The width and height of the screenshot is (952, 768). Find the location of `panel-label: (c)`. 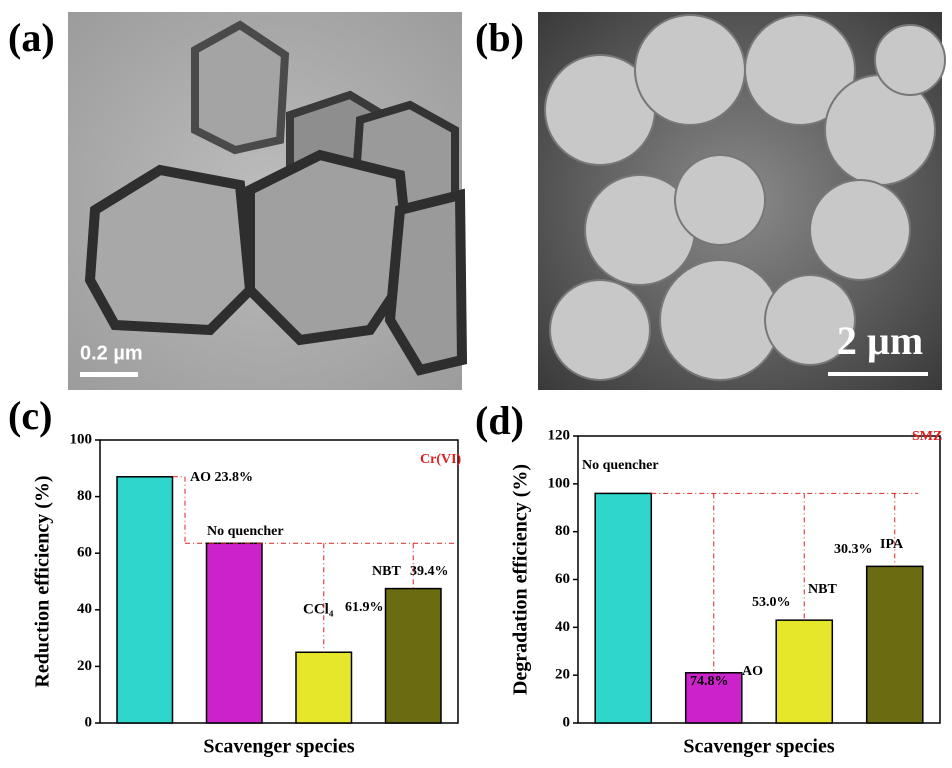

panel-label: (c) is located at coordinates (30, 415).